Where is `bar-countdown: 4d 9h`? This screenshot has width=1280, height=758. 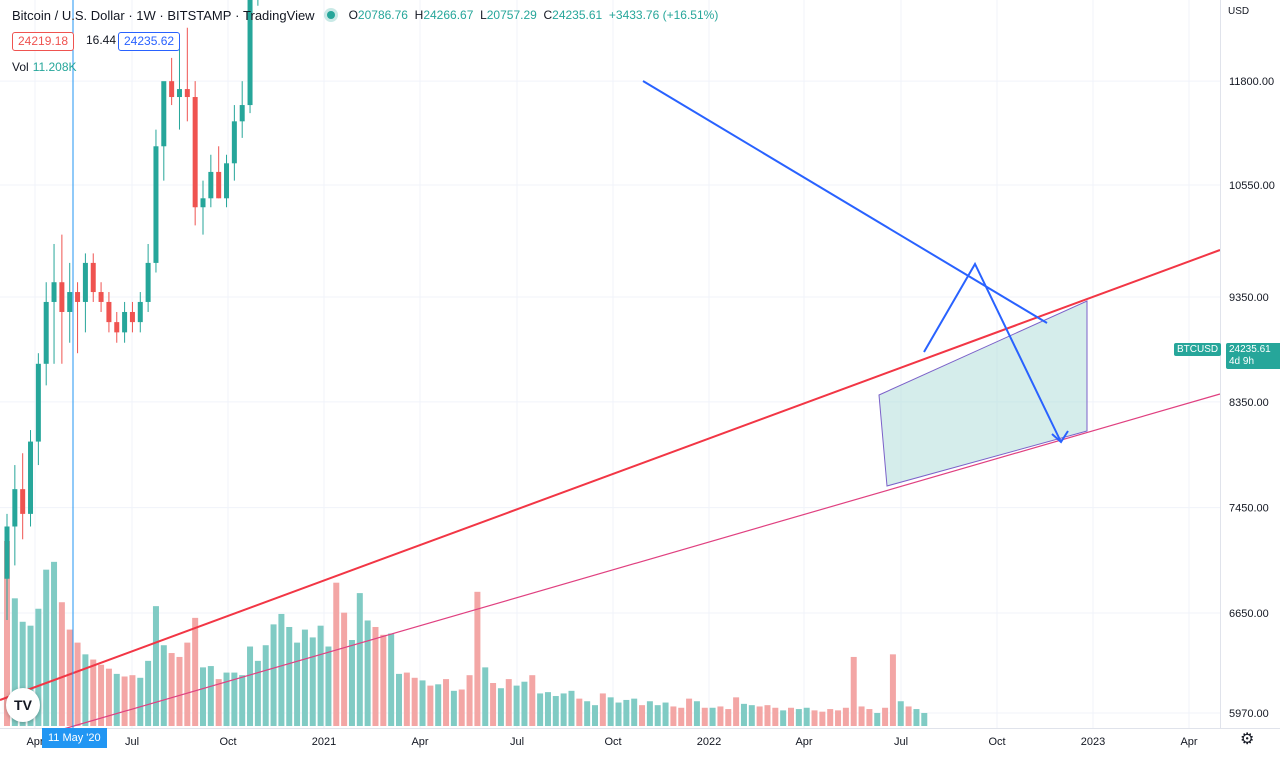
bar-countdown: 4d 9h is located at coordinates (1242, 361).